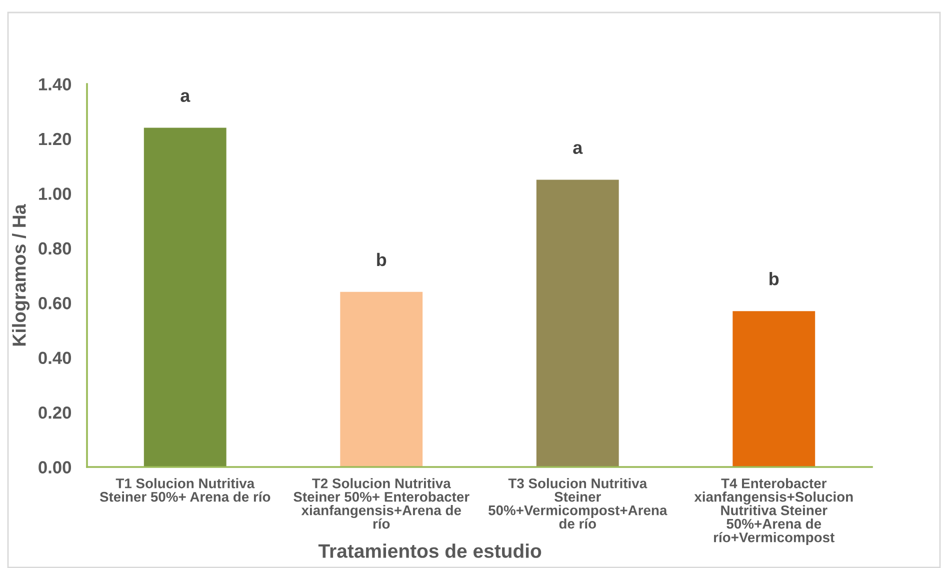 This screenshot has width=949, height=568. What do you see at coordinates (430, 551) in the screenshot?
I see `x-axis-title: Tratamientos de estudio` at bounding box center [430, 551].